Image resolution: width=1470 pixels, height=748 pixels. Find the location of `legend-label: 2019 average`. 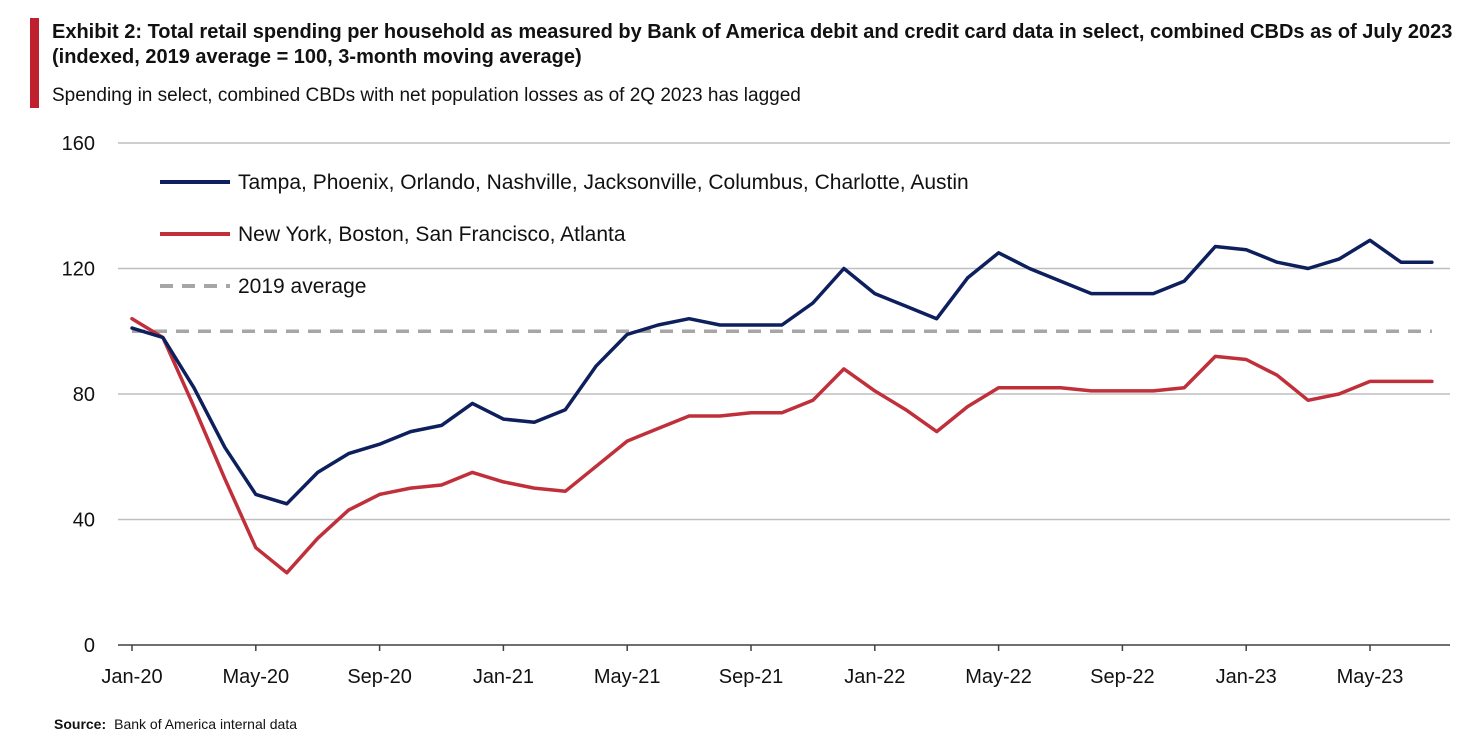

legend-label: 2019 average is located at coordinates (302, 286).